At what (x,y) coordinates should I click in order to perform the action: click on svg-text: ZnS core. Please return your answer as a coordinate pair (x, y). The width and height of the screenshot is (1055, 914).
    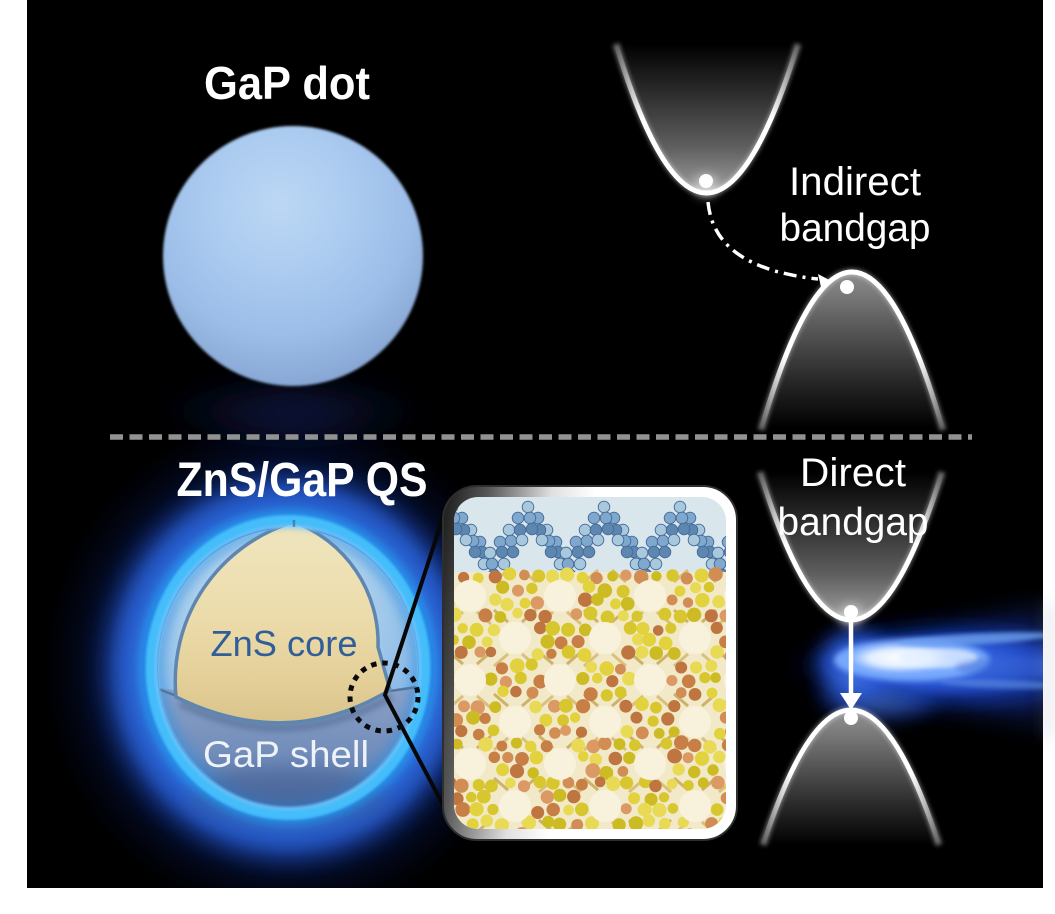
    Looking at the image, I should click on (284, 643).